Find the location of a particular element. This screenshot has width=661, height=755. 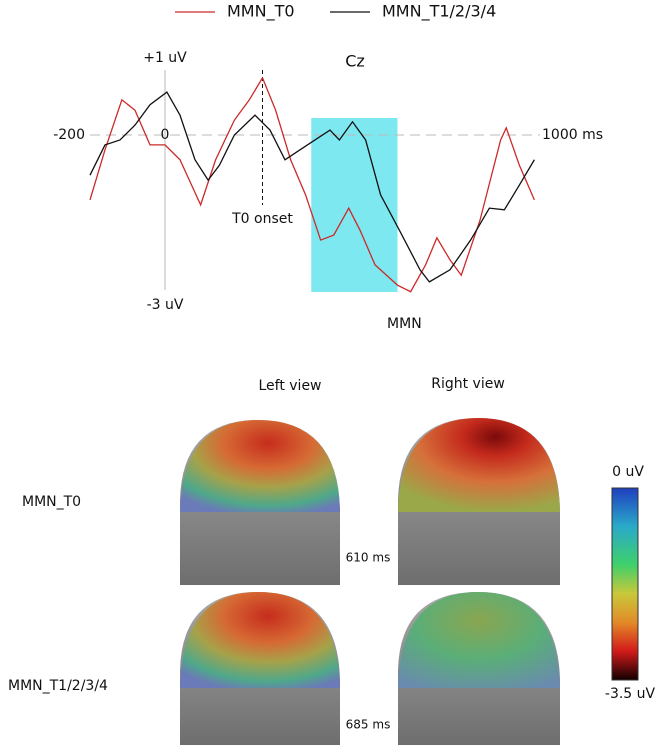

time-label: 610 ms is located at coordinates (368, 558).